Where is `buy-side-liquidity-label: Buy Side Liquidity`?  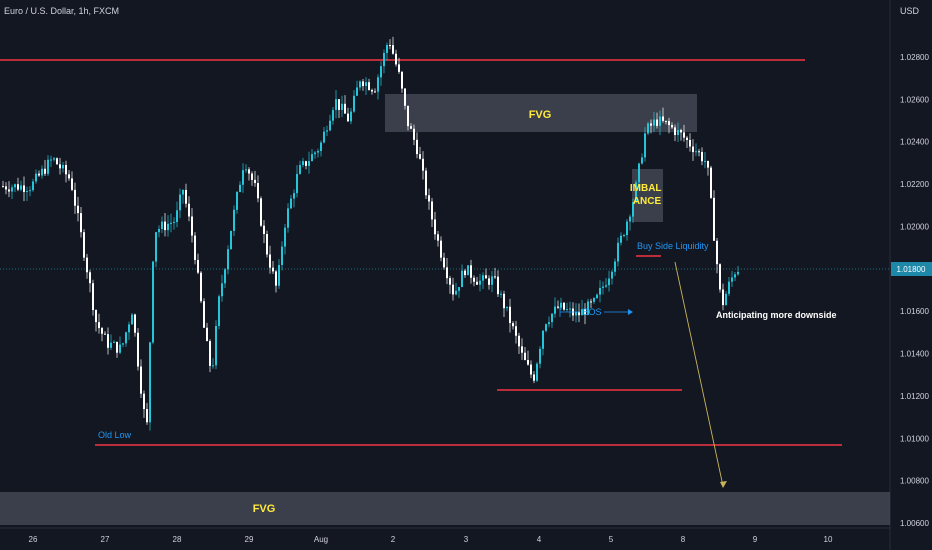 buy-side-liquidity-label: Buy Side Liquidity is located at coordinates (673, 246).